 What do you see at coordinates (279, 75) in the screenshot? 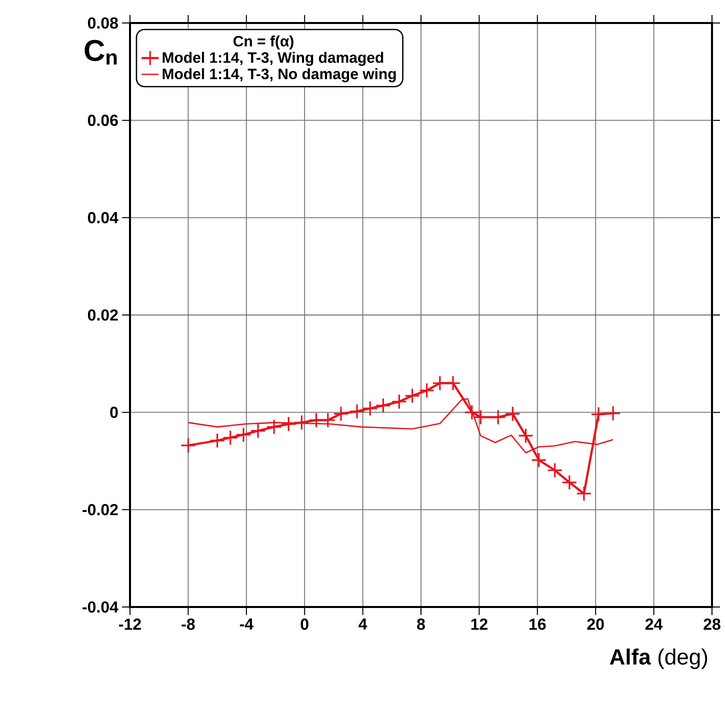
I see `legend-label: Model 1:14, T-3, No damage wing` at bounding box center [279, 75].